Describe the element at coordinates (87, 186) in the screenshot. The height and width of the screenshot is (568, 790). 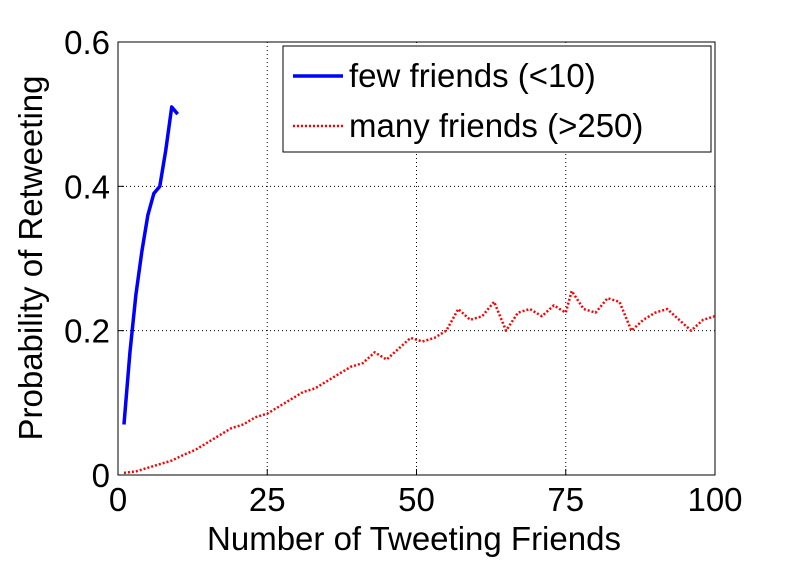
I see `y-tick-label: 0.4` at that location.